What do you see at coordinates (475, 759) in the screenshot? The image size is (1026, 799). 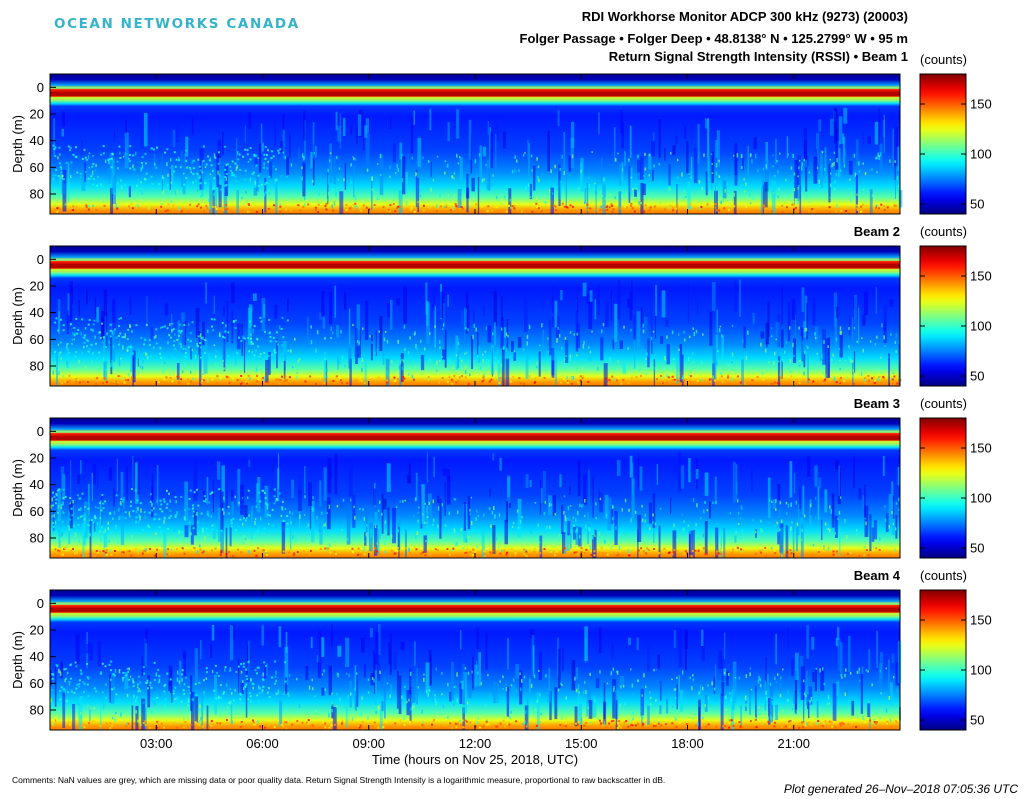 I see `x-axis-label: Time (hours on Nov 25, 2018, UTC)` at bounding box center [475, 759].